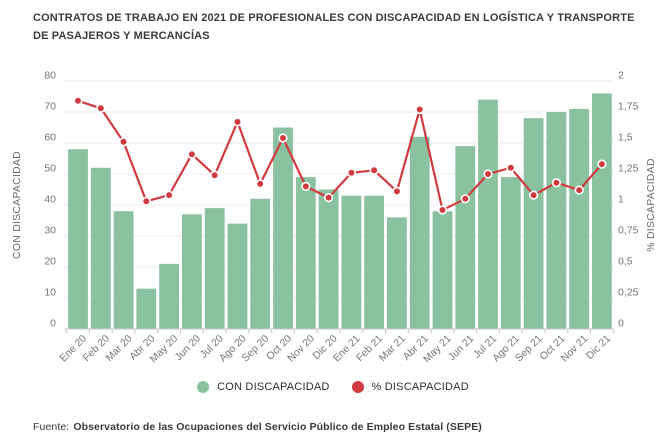 This screenshot has height=446, width=666. Describe the element at coordinates (625, 262) in the screenshot. I see `right-axis-tick-label: 0,5` at that location.